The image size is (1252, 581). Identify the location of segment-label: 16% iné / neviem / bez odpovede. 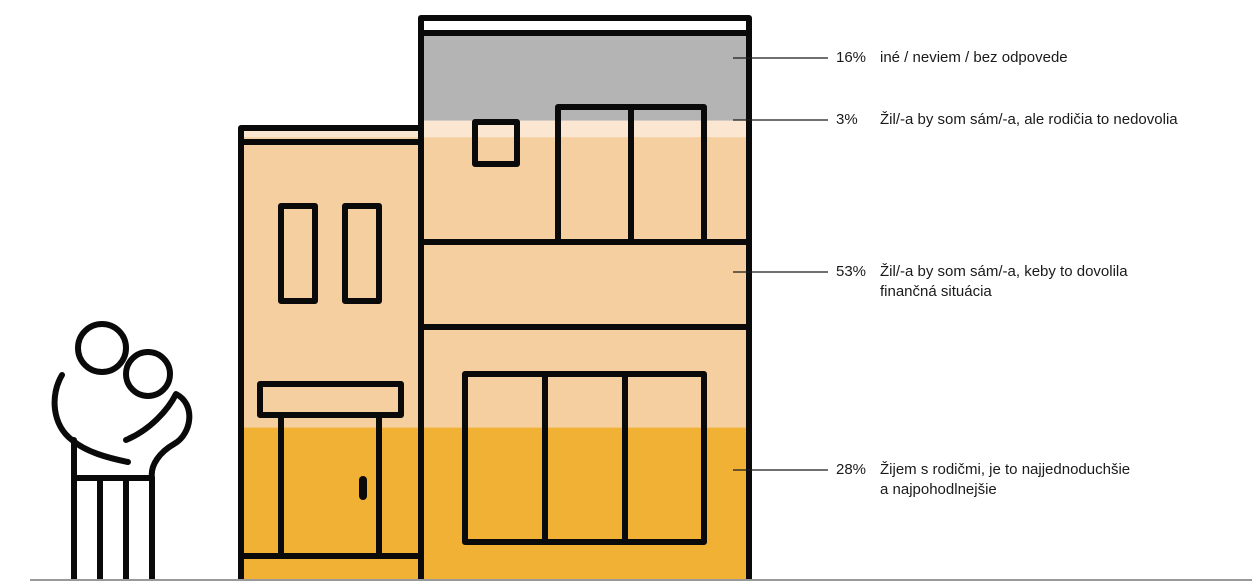
(952, 58).